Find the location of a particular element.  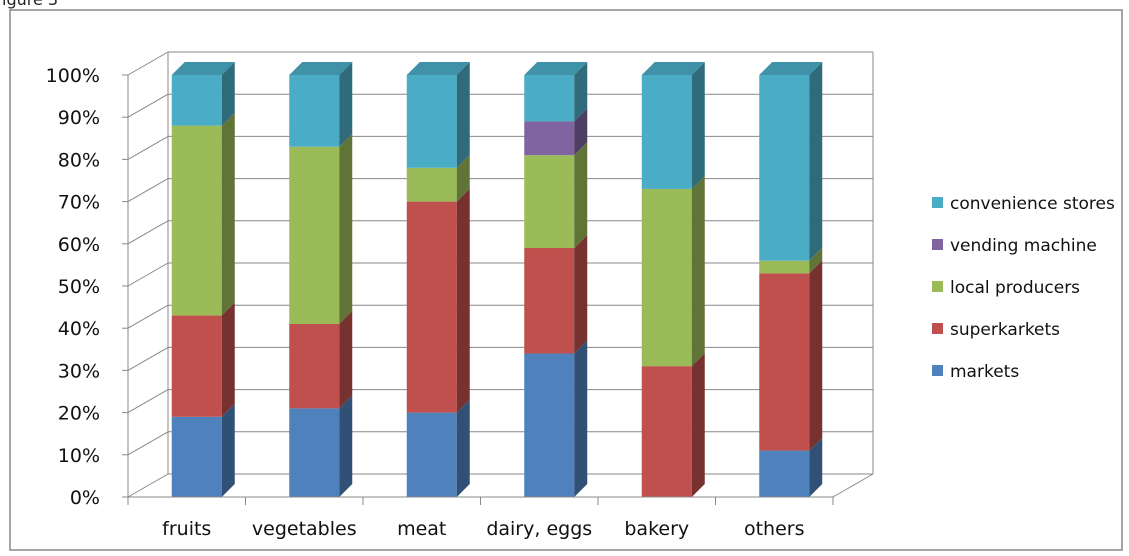

figure-caption-fragment: igure 3 is located at coordinates (30, 4).